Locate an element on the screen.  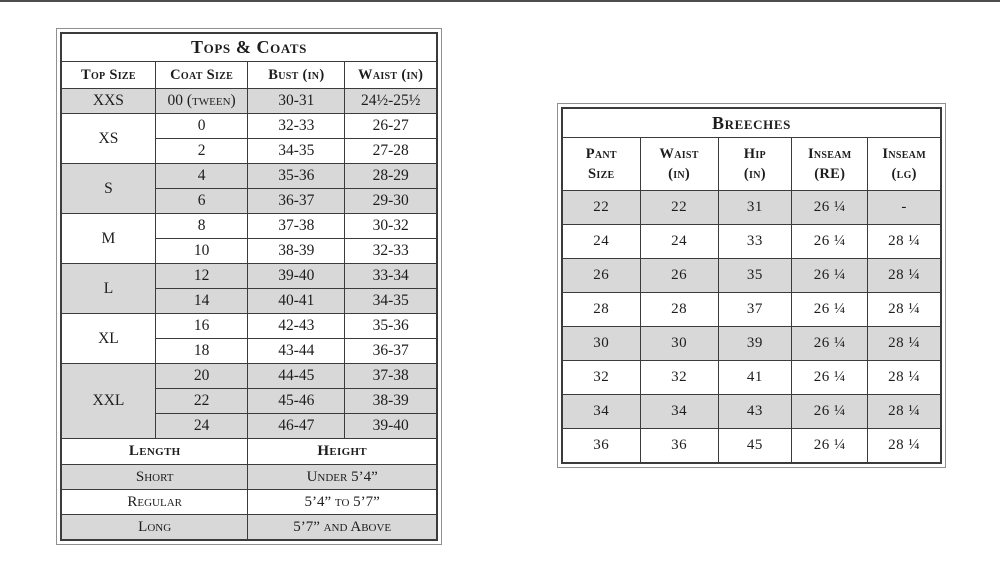
pant-size-cell: 28 is located at coordinates (601, 309).